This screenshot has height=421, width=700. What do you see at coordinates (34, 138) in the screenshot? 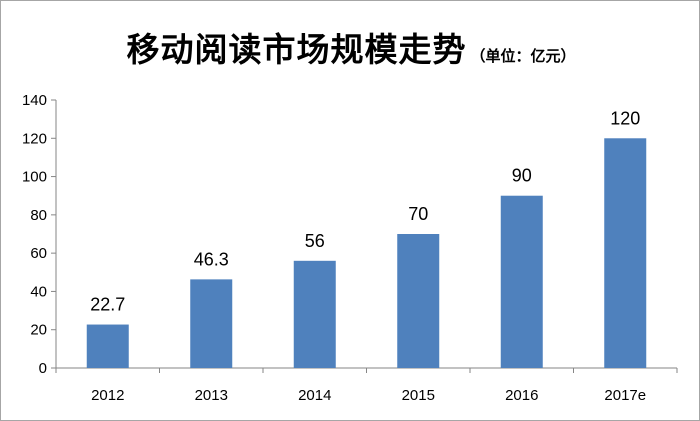
I see `y-tick-label: 120` at bounding box center [34, 138].